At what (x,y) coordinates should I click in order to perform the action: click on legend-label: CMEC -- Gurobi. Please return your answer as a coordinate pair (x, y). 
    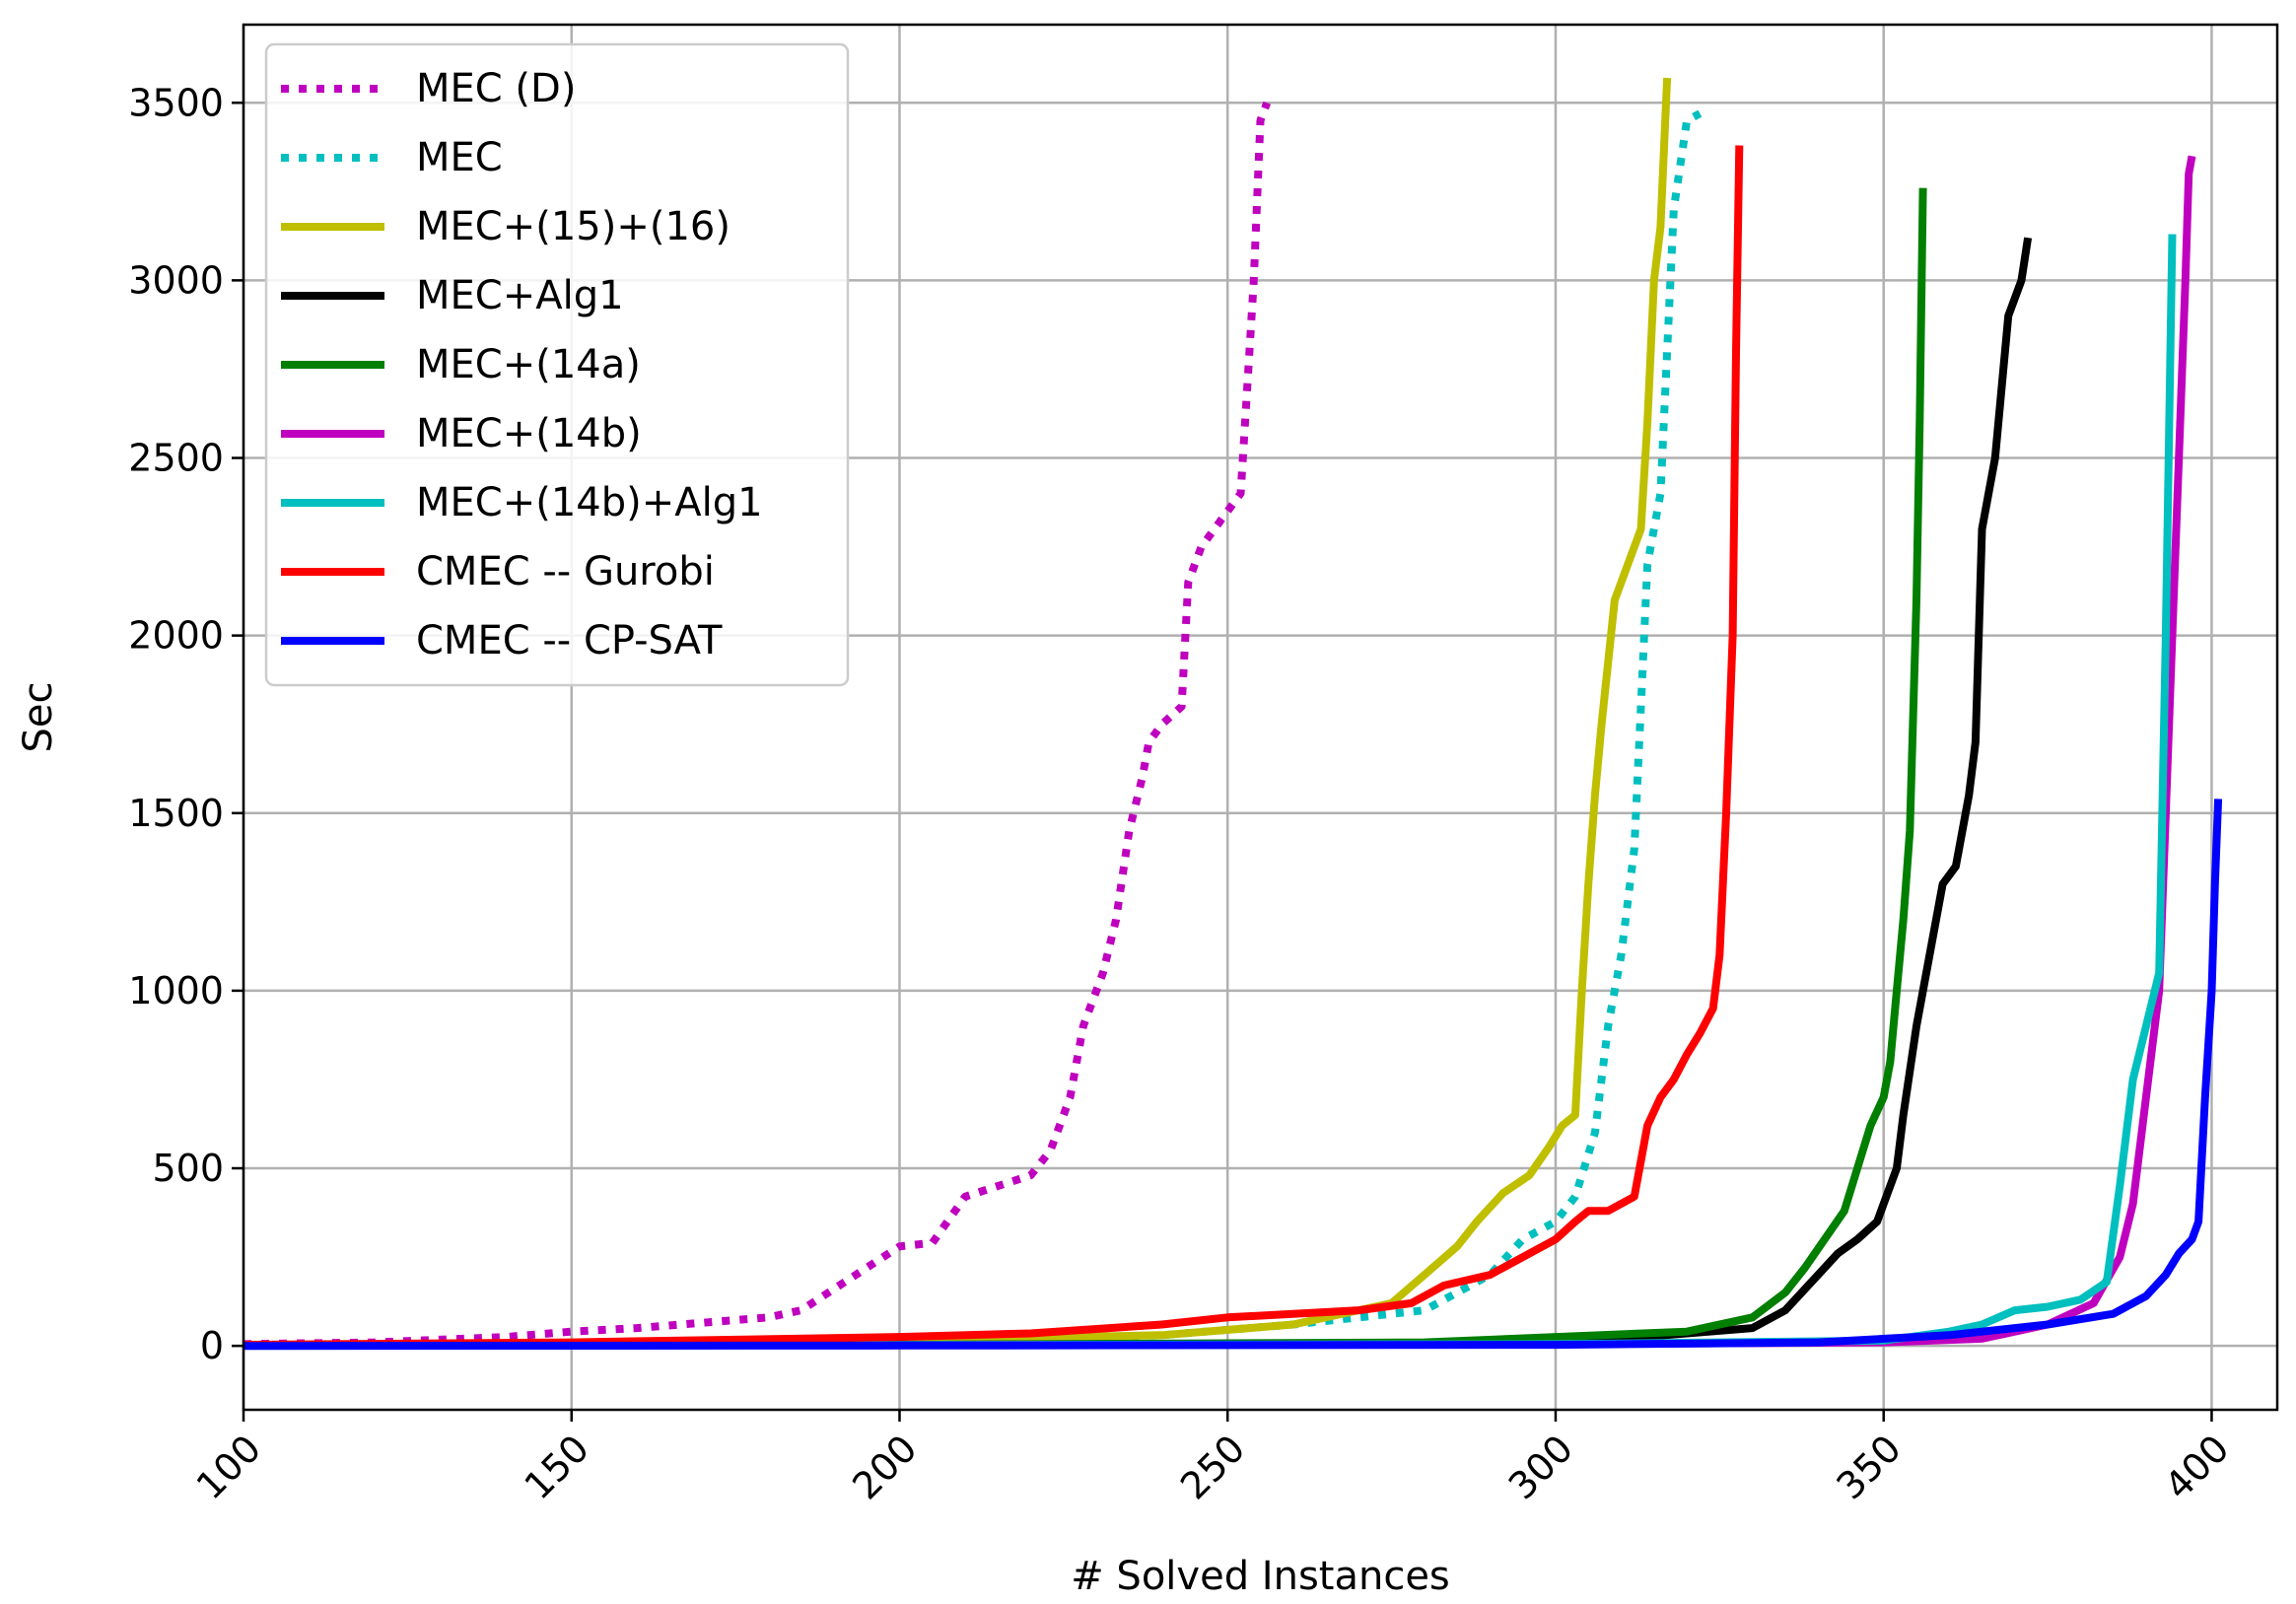
    Looking at the image, I should click on (565, 571).